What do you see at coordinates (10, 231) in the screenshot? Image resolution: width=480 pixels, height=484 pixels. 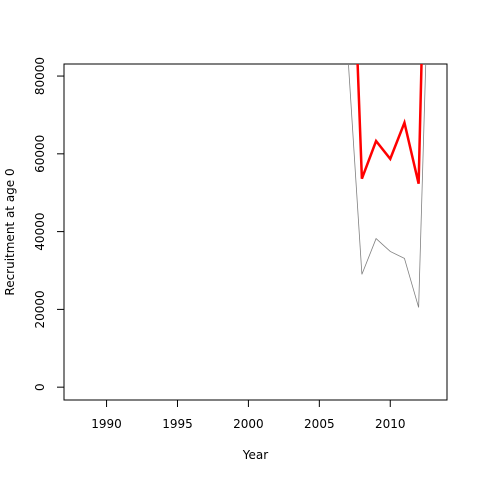 I see `y-axis-title: Recruitment at age 0` at bounding box center [10, 231].